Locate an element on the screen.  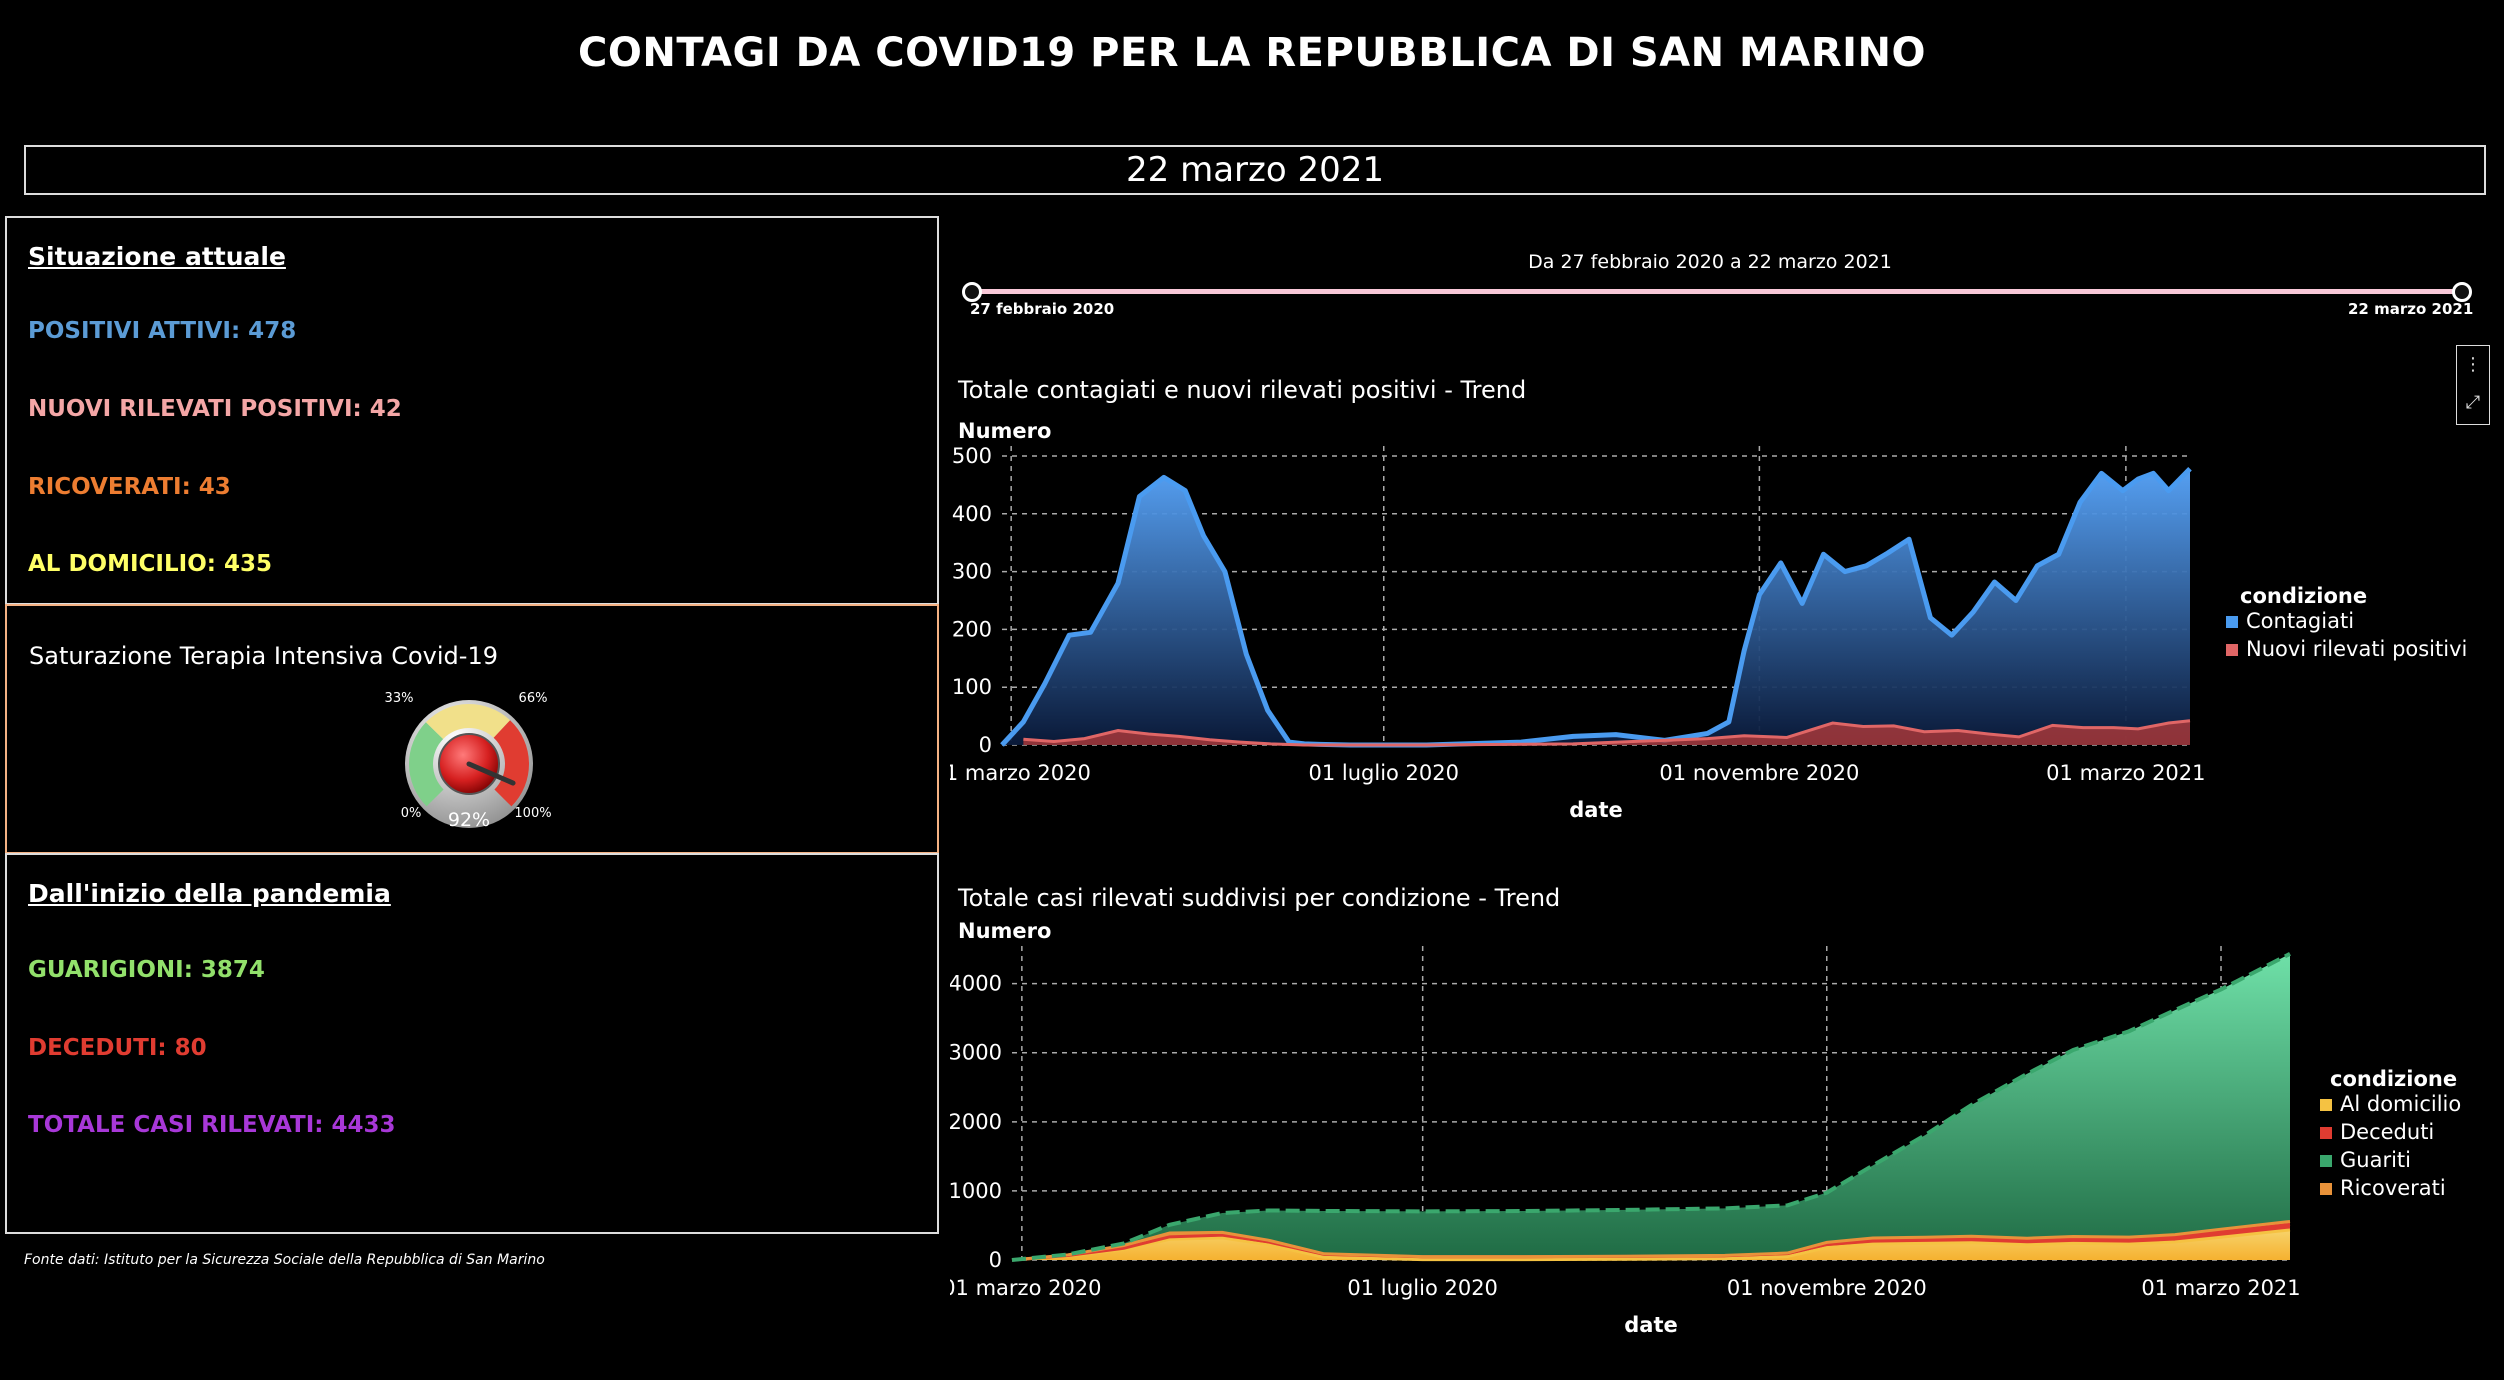
new-positives: NUOVI RILEVATI POSITIVI: 42 is located at coordinates (215, 409).